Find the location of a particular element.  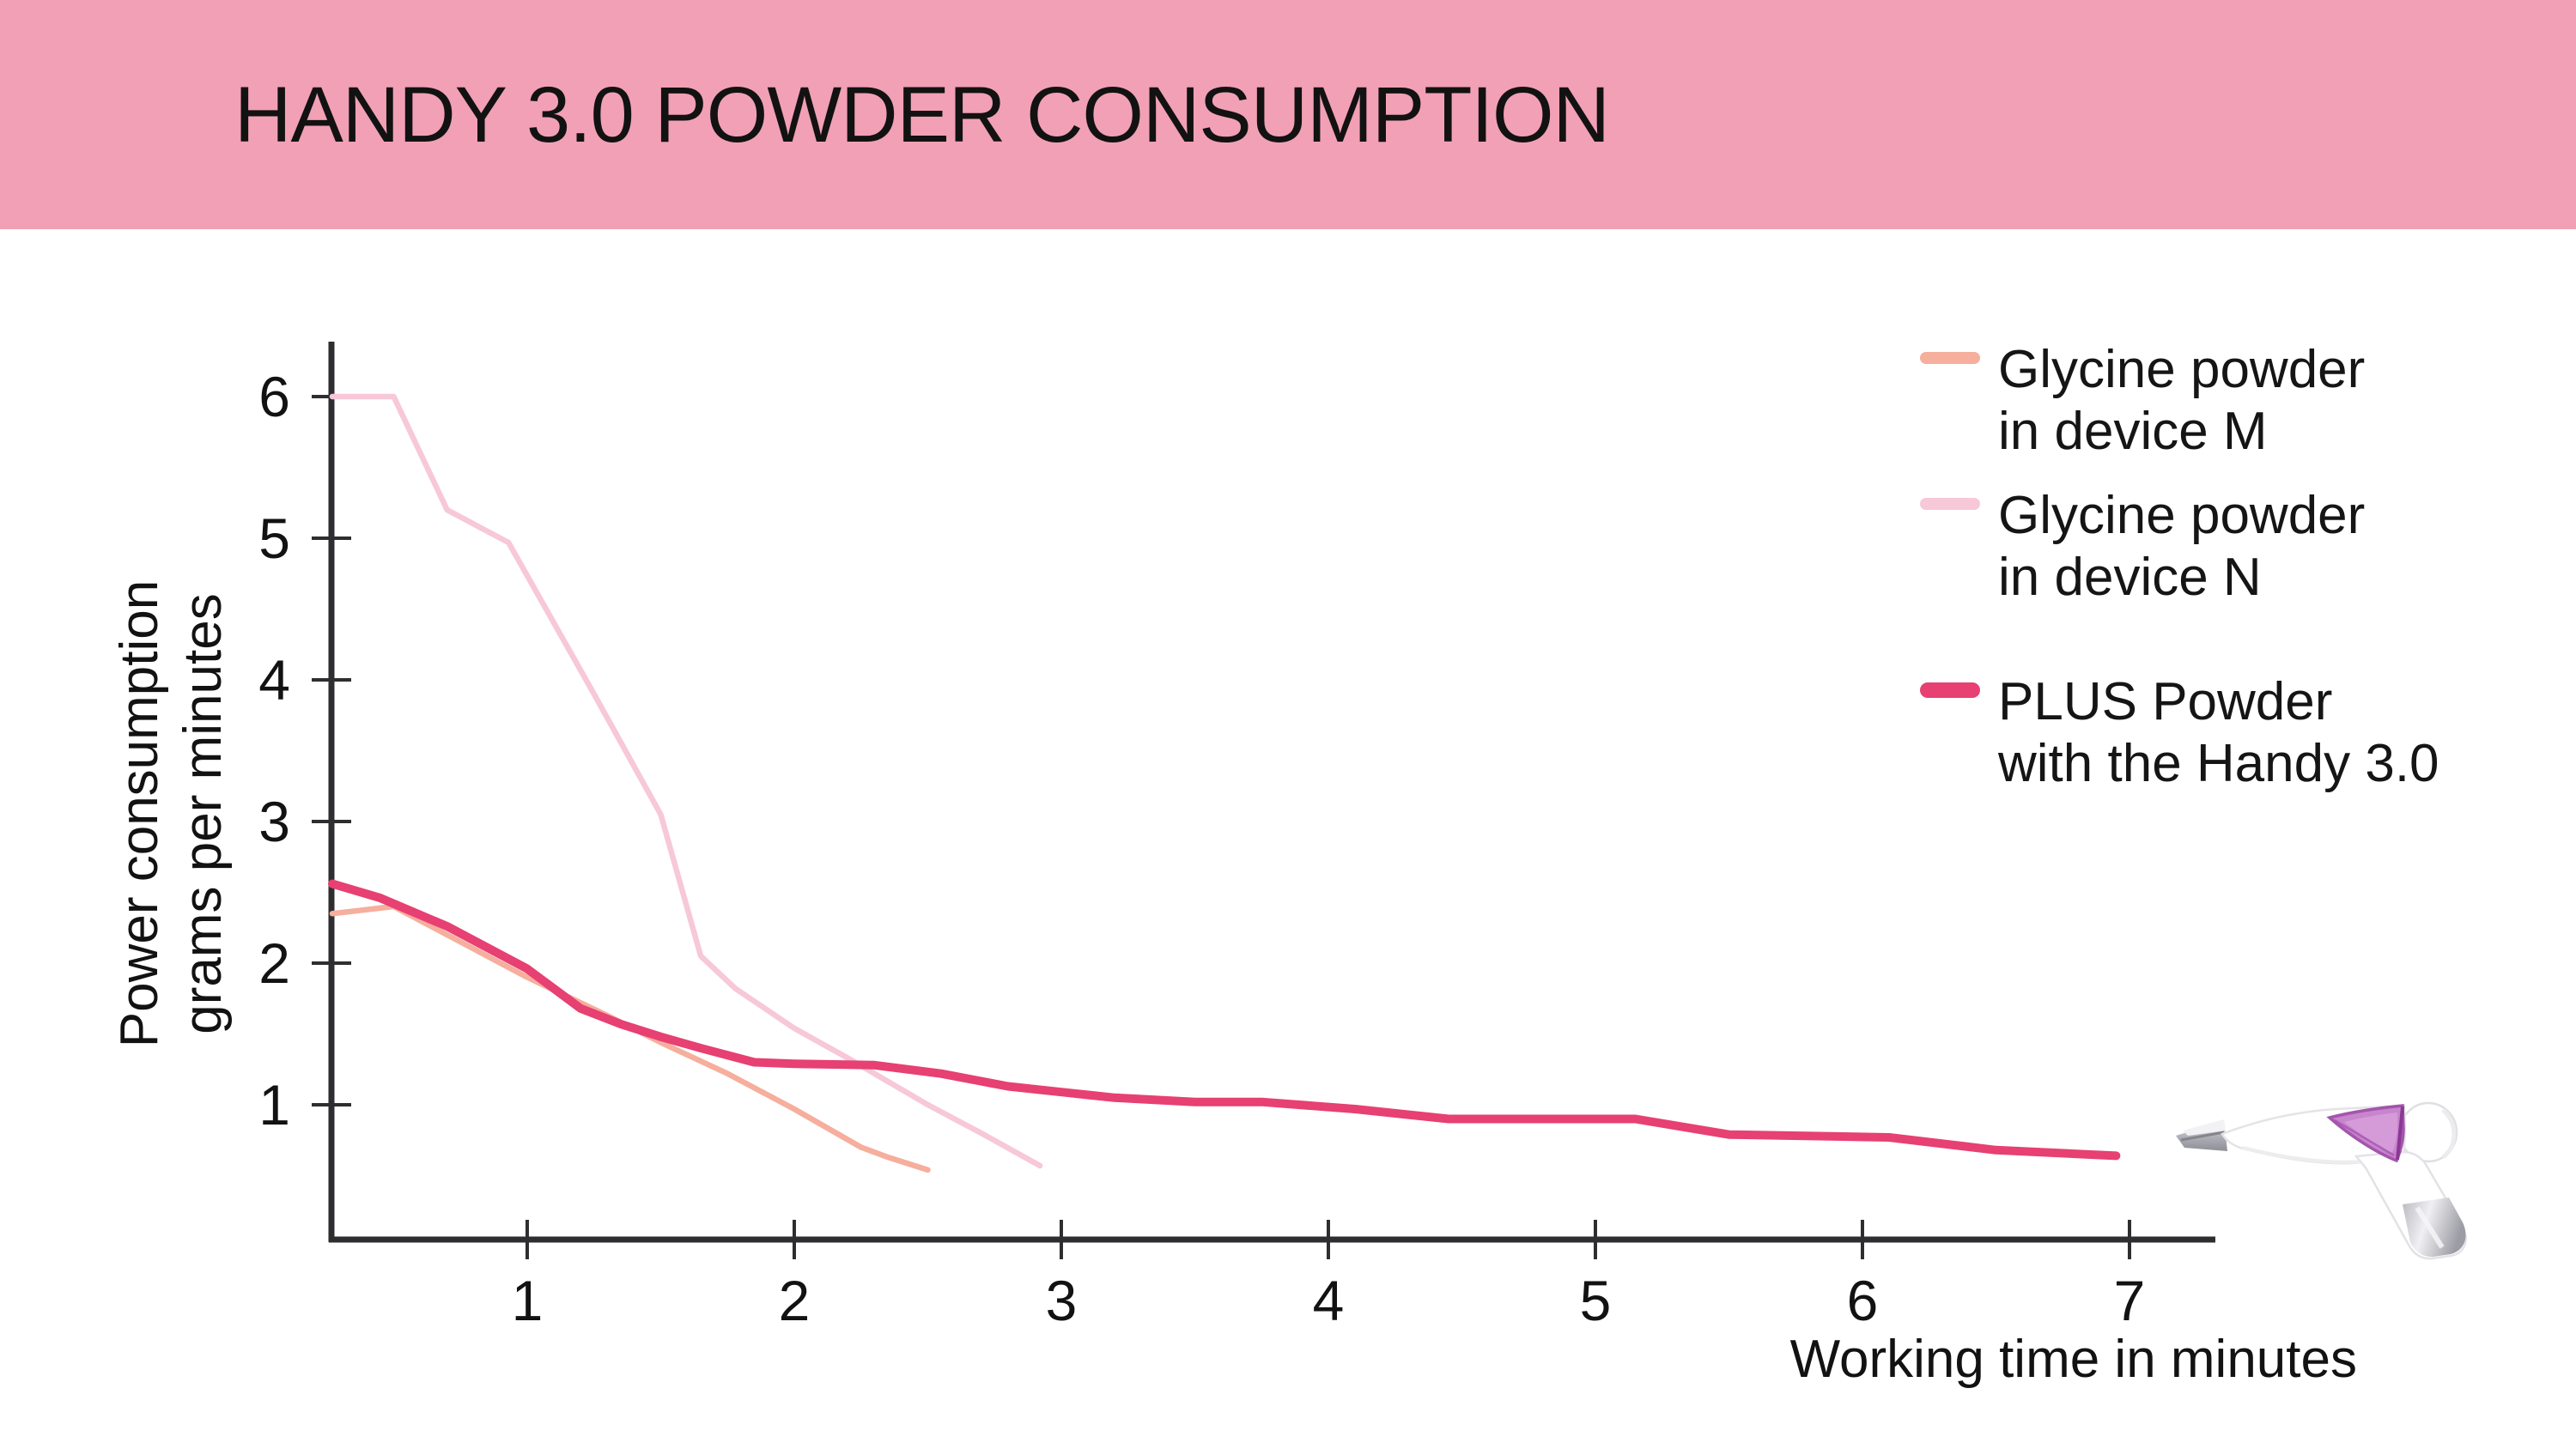

x-tick-label: 6 is located at coordinates (1863, 1300).